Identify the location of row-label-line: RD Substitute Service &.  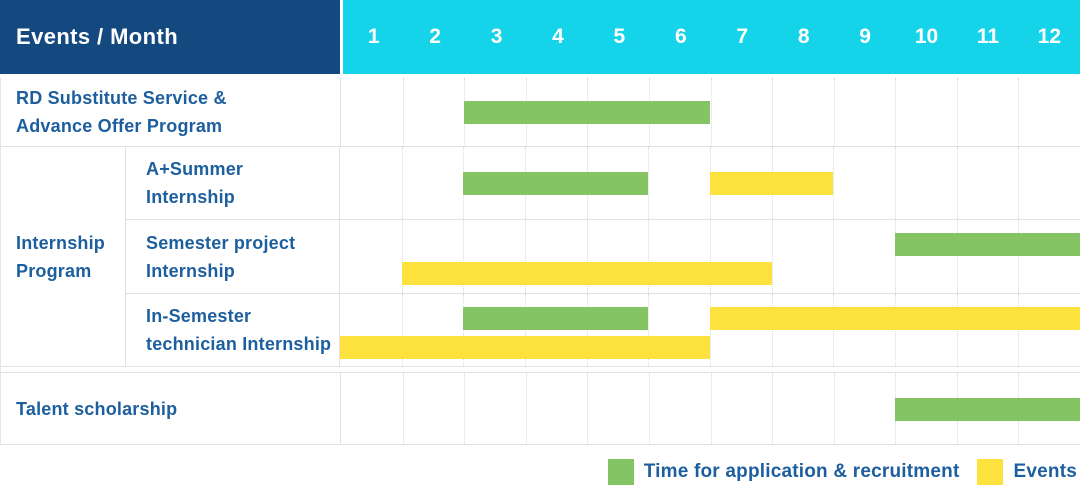
(121, 98).